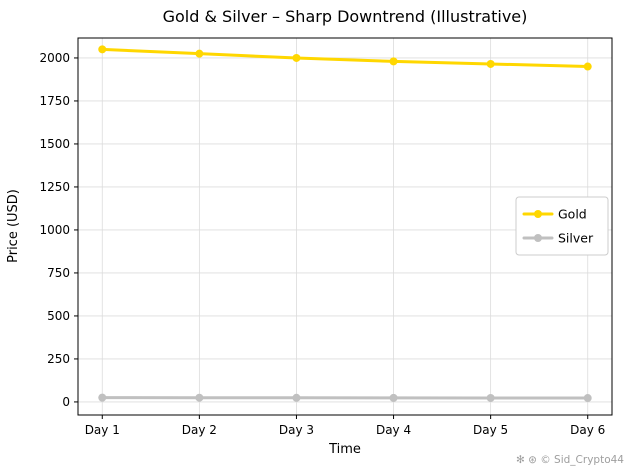 This screenshot has height=470, width=630. Describe the element at coordinates (344, 449) in the screenshot. I see `x-axis-label: Time` at that location.